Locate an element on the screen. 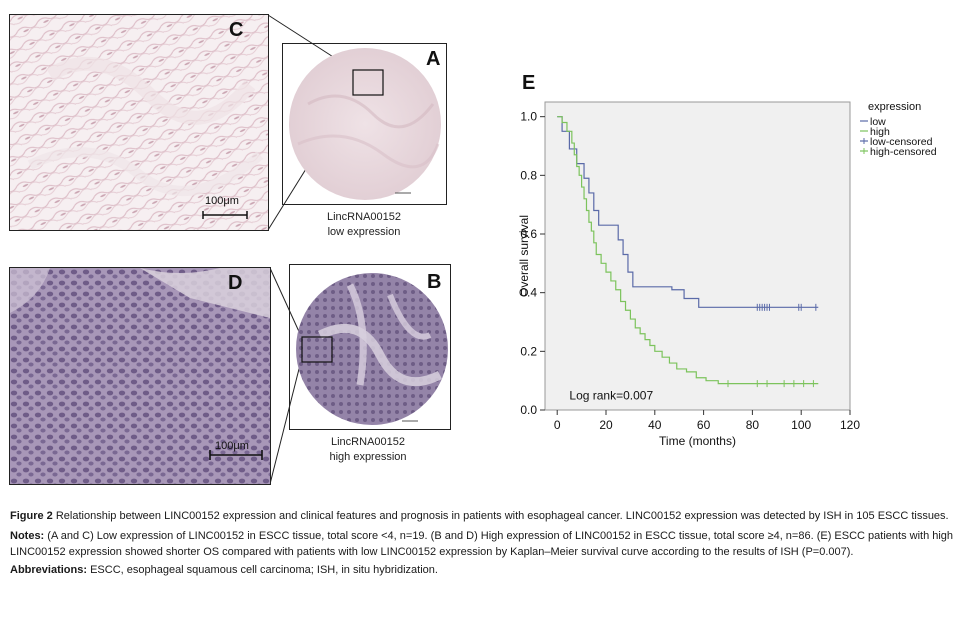 The width and height of the screenshot is (965, 621). y-tick-label: 0.8 is located at coordinates (528, 175).